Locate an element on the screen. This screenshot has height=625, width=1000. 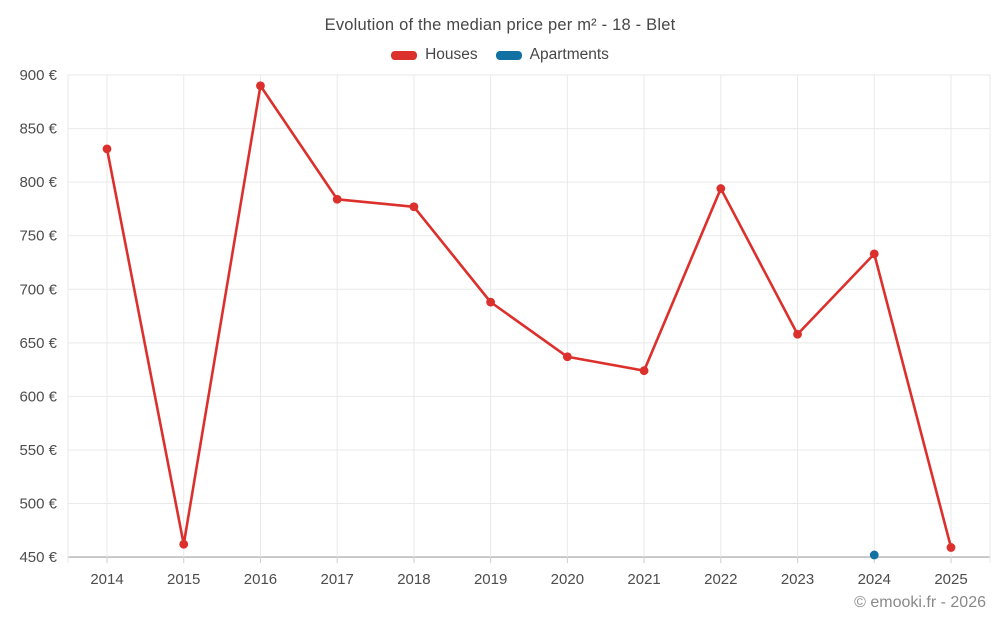
y-tick-label: 450 € is located at coordinates (38, 557).